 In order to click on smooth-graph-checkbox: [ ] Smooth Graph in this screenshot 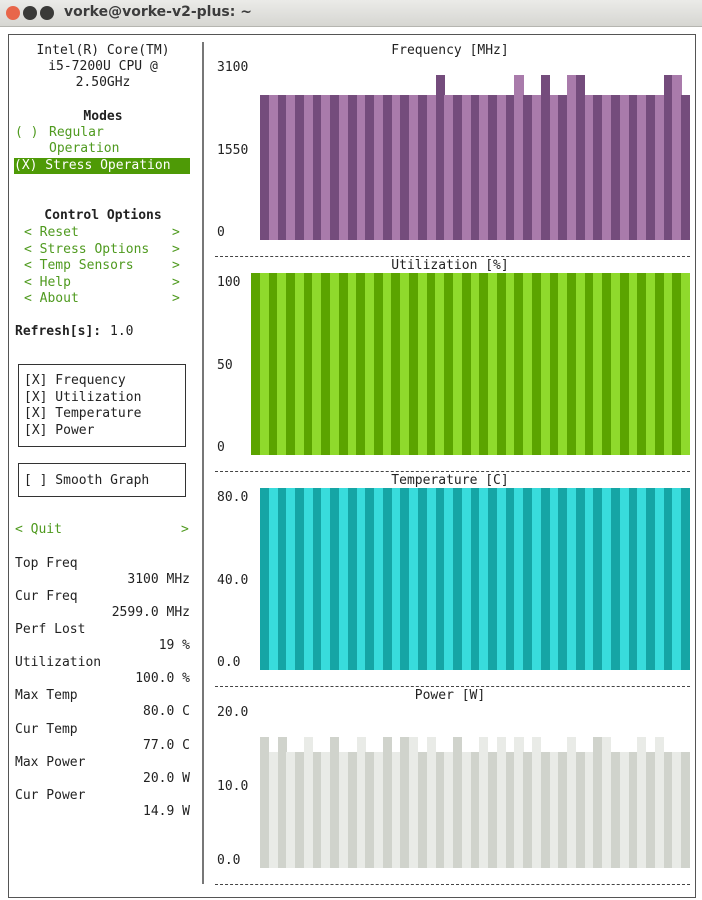, I will do `click(87, 480)`.